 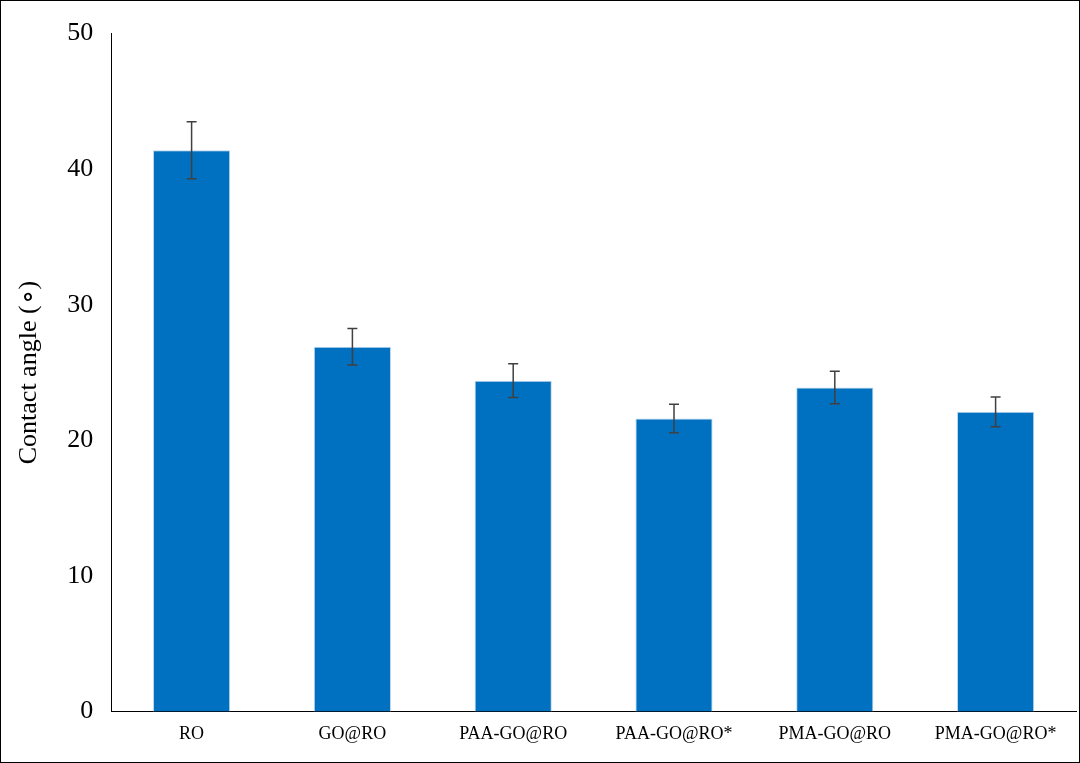 I want to click on y-tick-label: 30, so click(x=80, y=303).